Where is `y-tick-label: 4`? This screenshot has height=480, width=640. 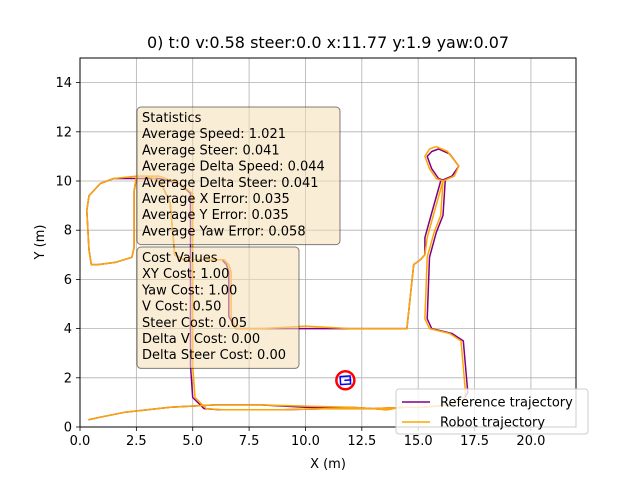
y-tick-label: 4 is located at coordinates (68, 329).